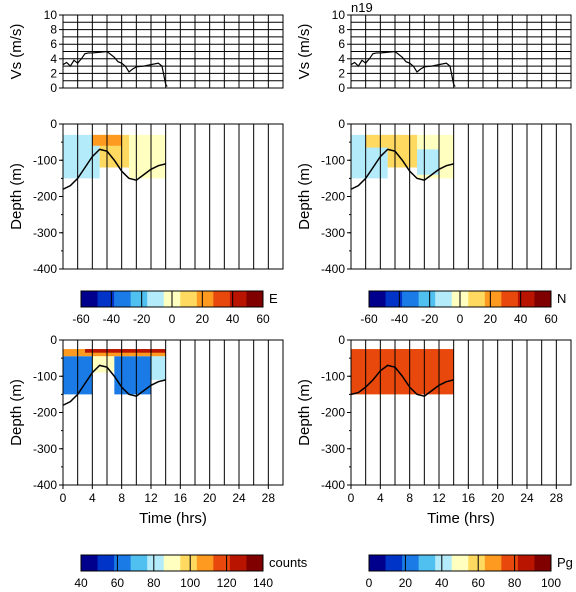  Describe the element at coordinates (469, 572) in the screenshot. I see `colorbar-Pg: 0 20 40 60 80 100 Pg` at that location.